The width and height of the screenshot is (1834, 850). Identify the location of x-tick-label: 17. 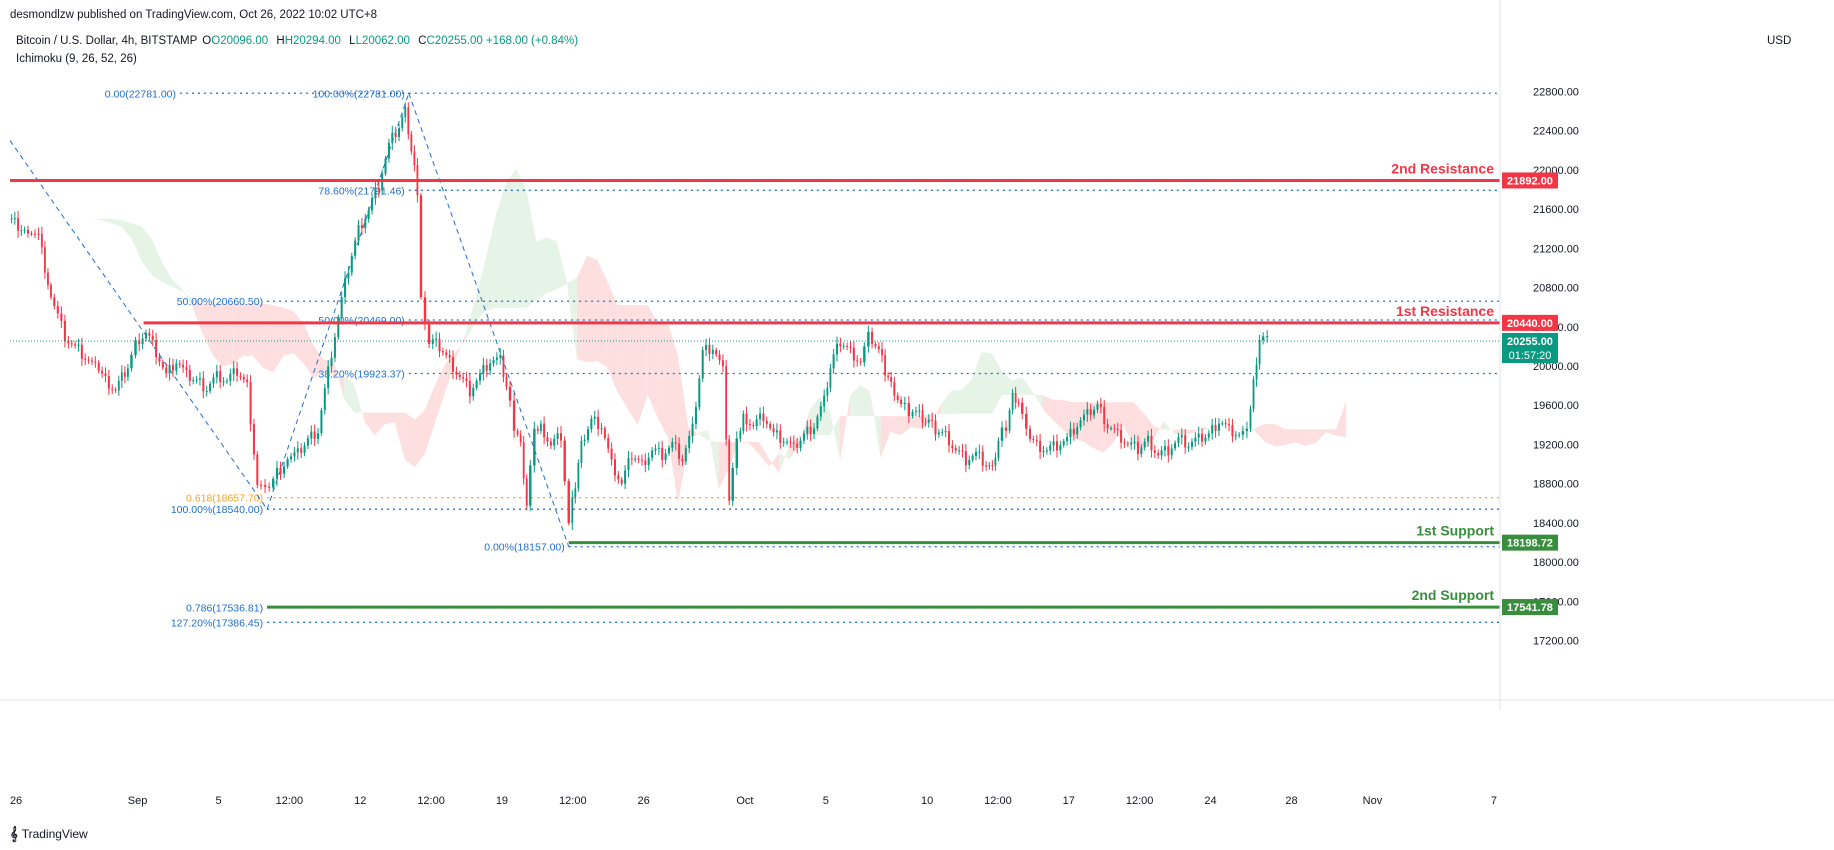
(1069, 801).